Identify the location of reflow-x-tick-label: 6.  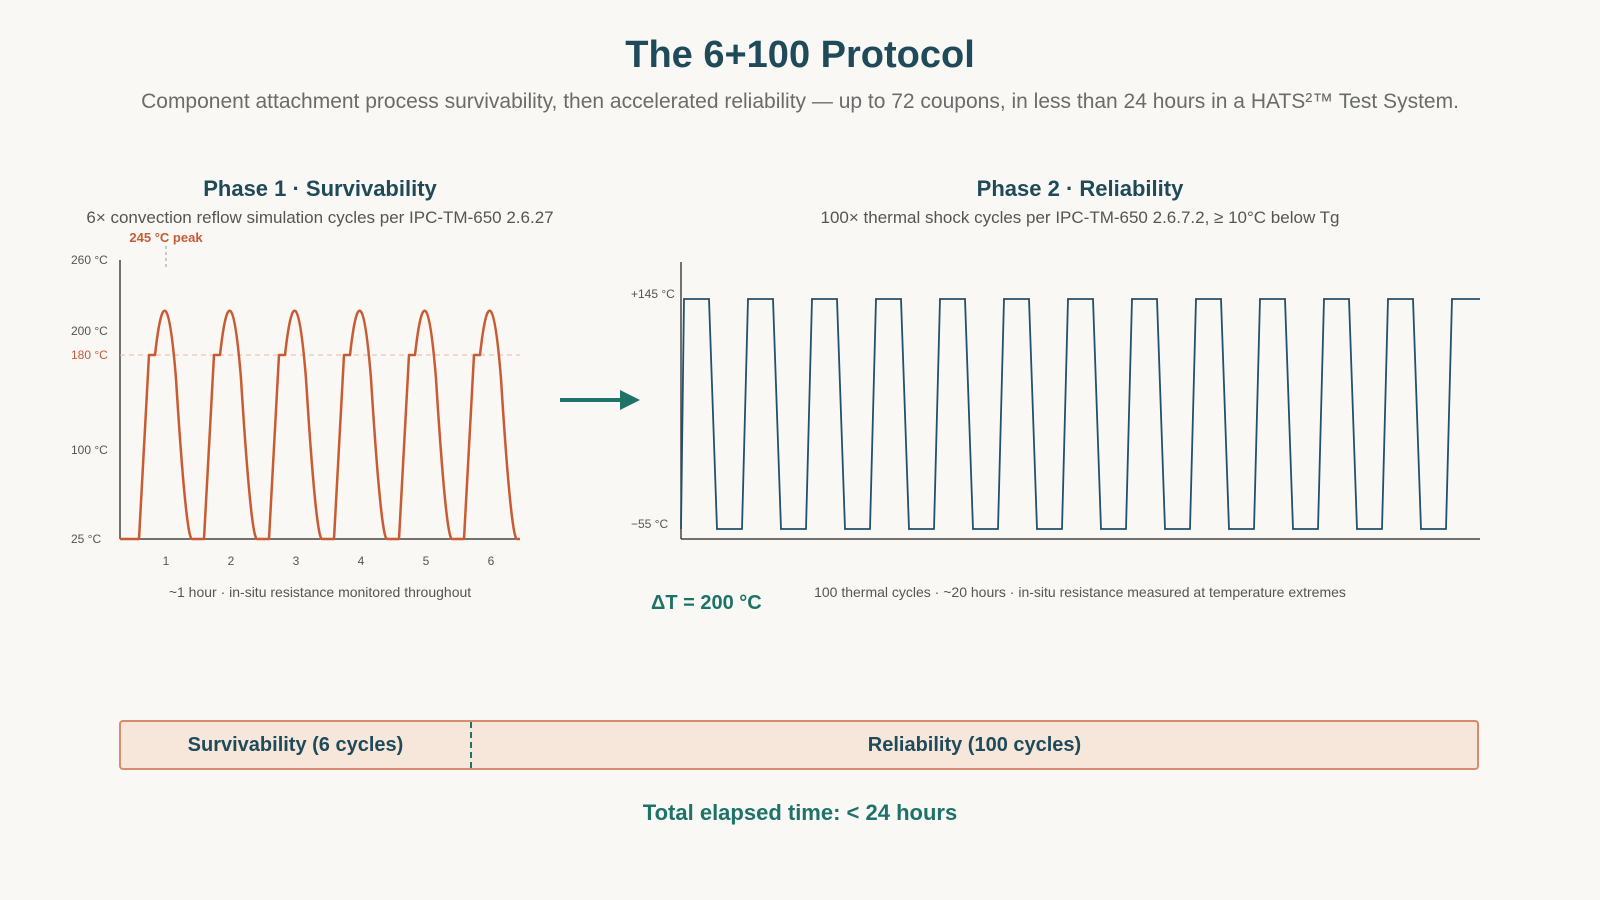
(491, 561).